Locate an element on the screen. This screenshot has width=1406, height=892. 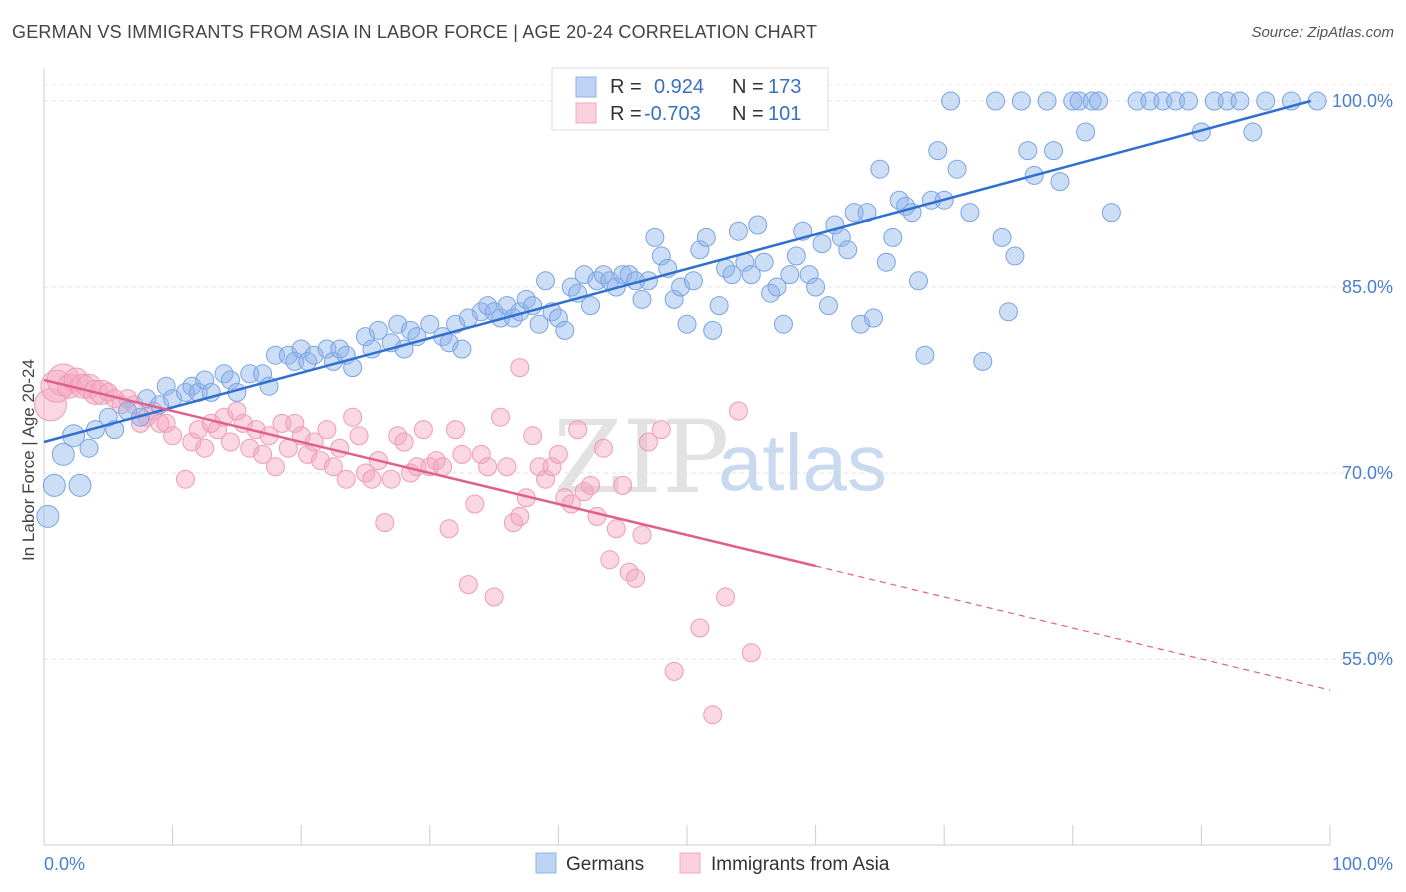
y-tick-label-0: 100.0% is located at coordinates (1362, 101).